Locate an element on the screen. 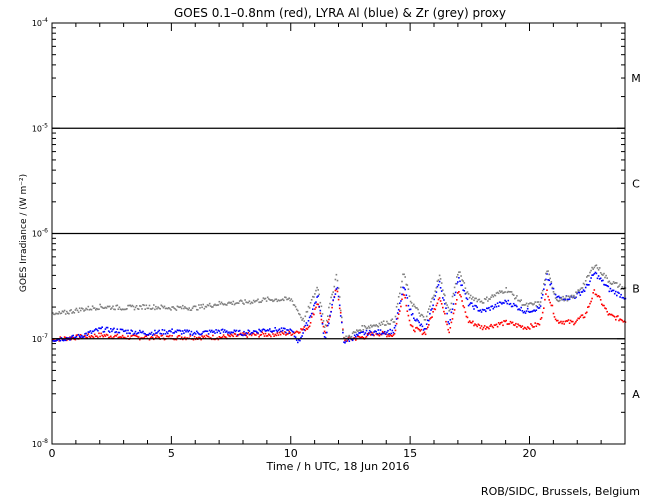 Image resolution: width=650 pixels, height=500 pixels. x-tick-label: 10 is located at coordinates (291, 453).